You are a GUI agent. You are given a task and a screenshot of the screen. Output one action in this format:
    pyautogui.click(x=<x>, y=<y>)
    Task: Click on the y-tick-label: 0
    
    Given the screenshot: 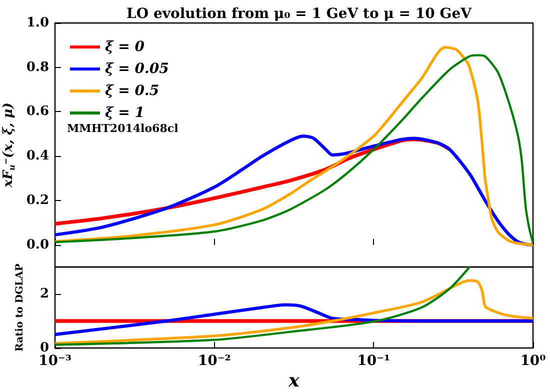 What is the action you would take?
    pyautogui.click(x=44, y=348)
    